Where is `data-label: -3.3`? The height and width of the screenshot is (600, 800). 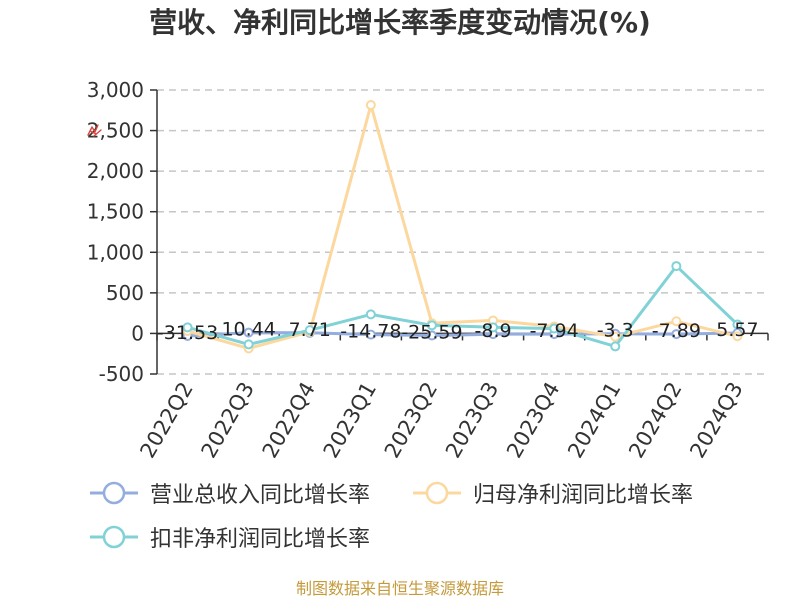
data-label: -3.3 is located at coordinates (615, 331).